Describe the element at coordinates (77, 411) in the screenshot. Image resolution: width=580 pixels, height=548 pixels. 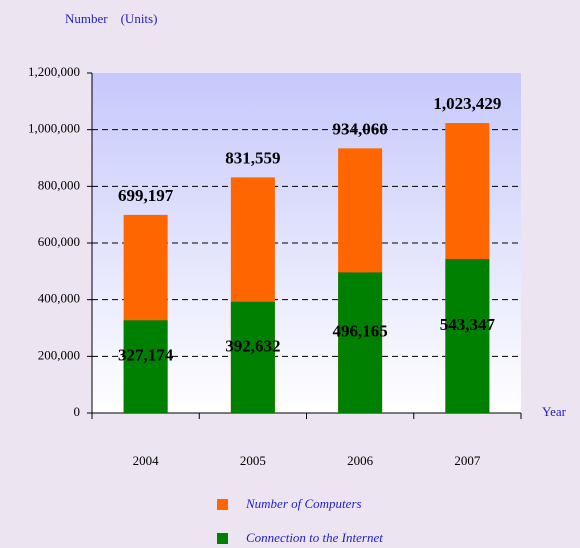
I see `y-tick-label: 0` at that location.